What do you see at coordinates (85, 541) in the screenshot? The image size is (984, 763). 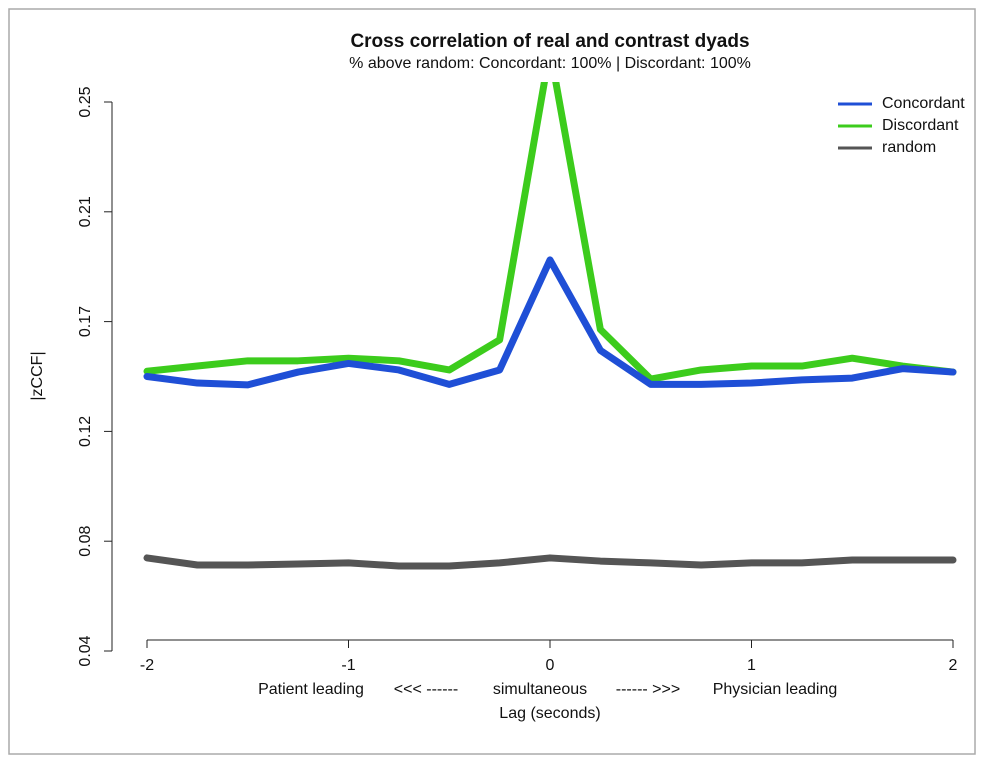 I see `y-tick-label: 0.08` at bounding box center [85, 541].